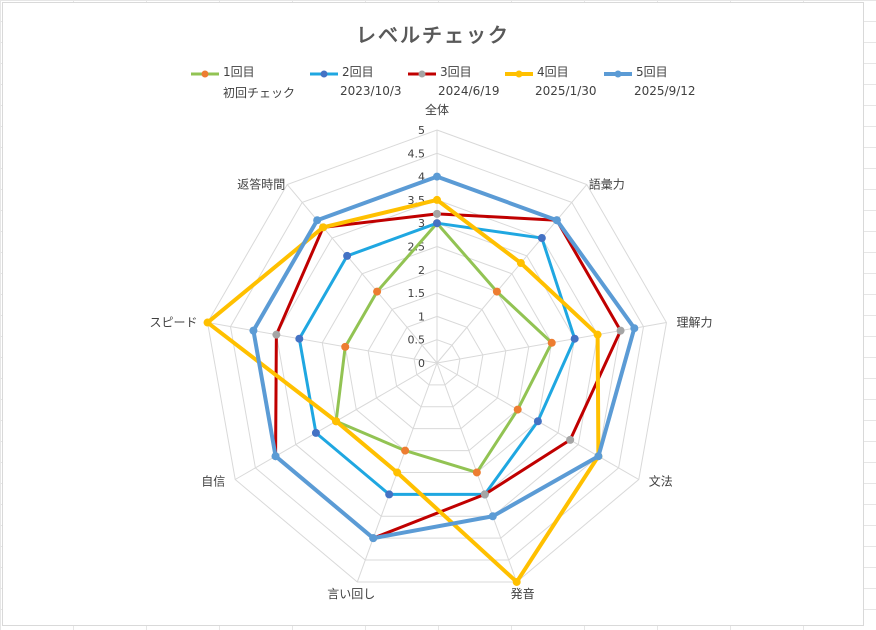 The width and height of the screenshot is (876, 630). I want to click on tick-label: 5, so click(421, 130).